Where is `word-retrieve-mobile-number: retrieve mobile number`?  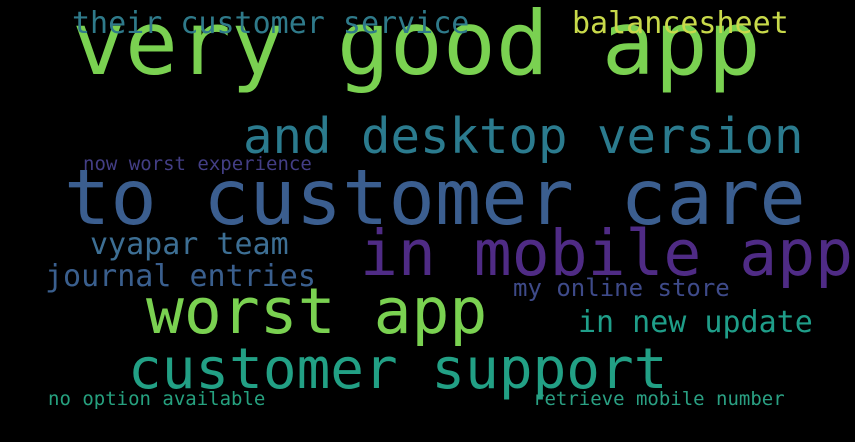 word-retrieve-mobile-number: retrieve mobile number is located at coordinates (659, 399).